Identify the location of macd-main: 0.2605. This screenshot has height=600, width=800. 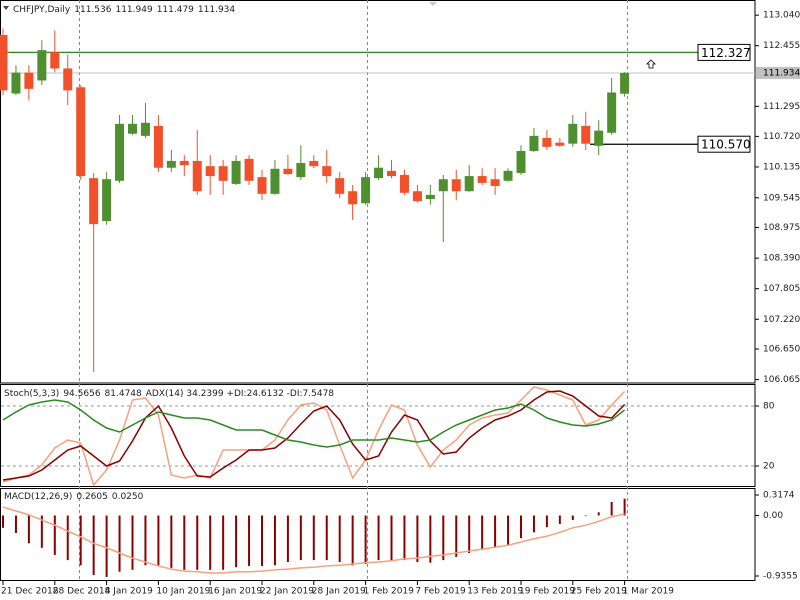
(92, 497).